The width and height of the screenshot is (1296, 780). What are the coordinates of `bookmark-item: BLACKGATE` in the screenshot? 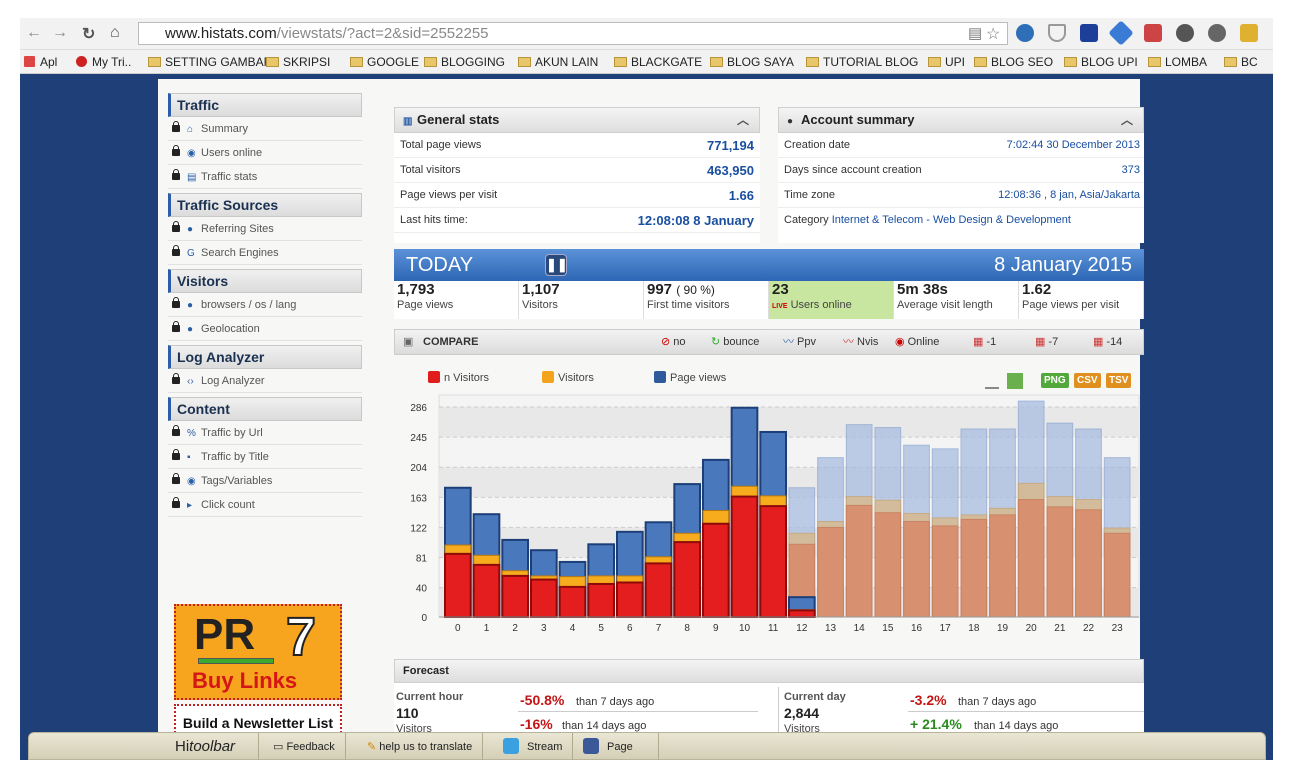 It's located at (658, 62).